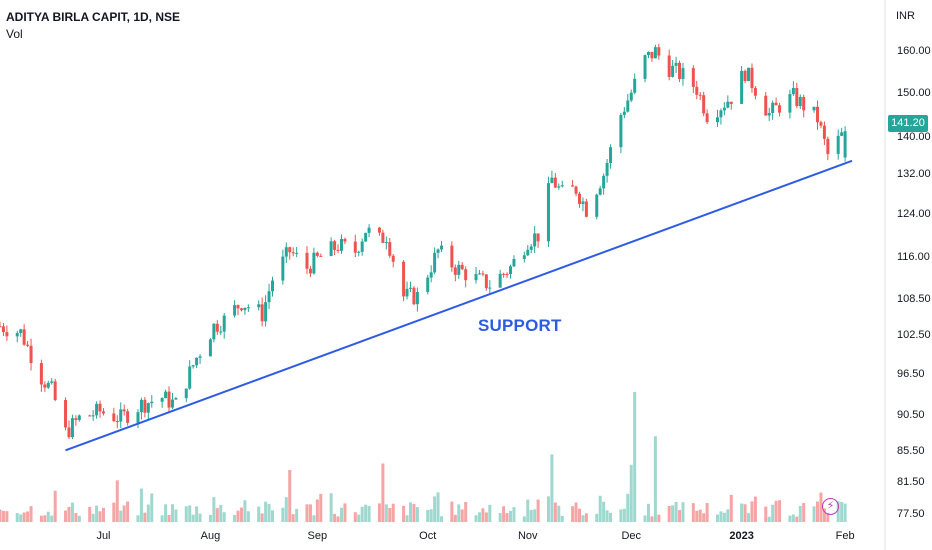 Image resolution: width=932 pixels, height=550 pixels. What do you see at coordinates (845, 536) in the screenshot?
I see `time-tick-label: Feb` at bounding box center [845, 536].